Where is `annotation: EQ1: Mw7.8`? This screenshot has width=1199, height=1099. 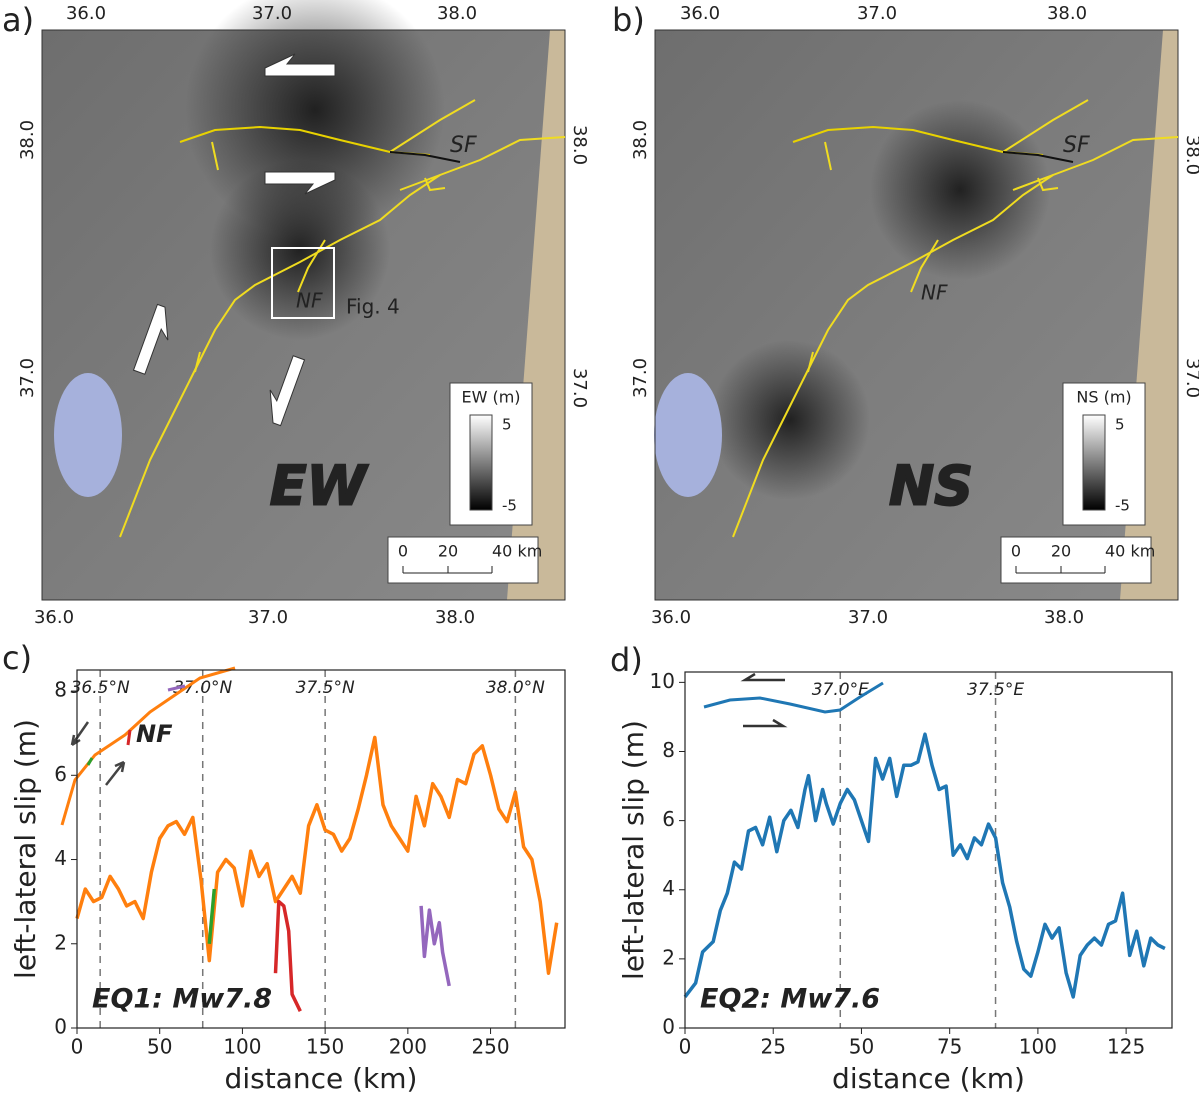
annotation: EQ1: Mw7.8 is located at coordinates (182, 999).